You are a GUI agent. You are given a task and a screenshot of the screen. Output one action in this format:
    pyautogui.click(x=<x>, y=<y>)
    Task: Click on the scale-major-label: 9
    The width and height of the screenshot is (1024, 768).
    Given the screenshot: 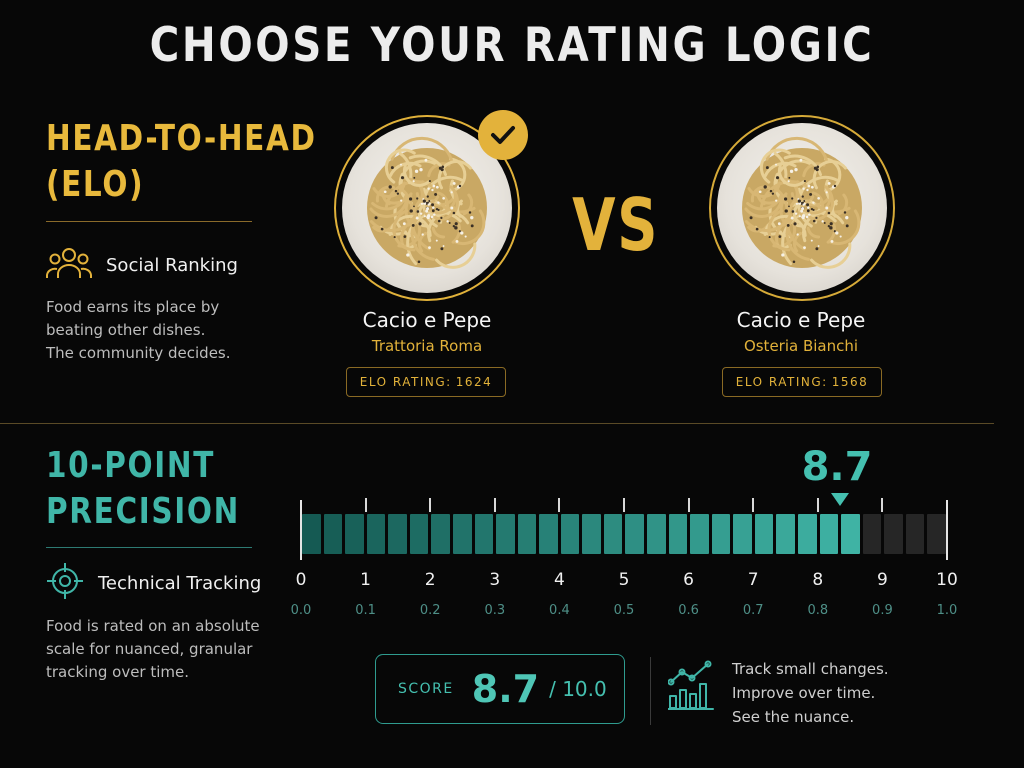 What is the action you would take?
    pyautogui.click(x=882, y=580)
    